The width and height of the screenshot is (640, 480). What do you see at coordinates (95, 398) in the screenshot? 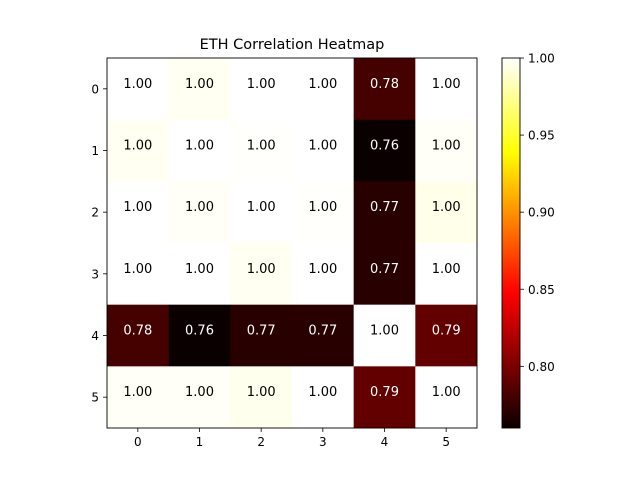
I see `y-tick-label: 5` at bounding box center [95, 398].